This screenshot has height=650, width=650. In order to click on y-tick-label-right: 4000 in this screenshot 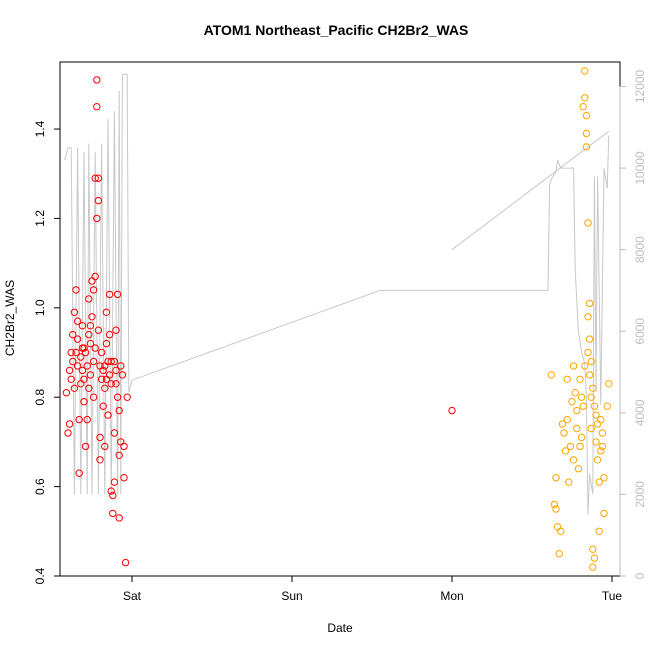, I will do `click(640, 412)`.